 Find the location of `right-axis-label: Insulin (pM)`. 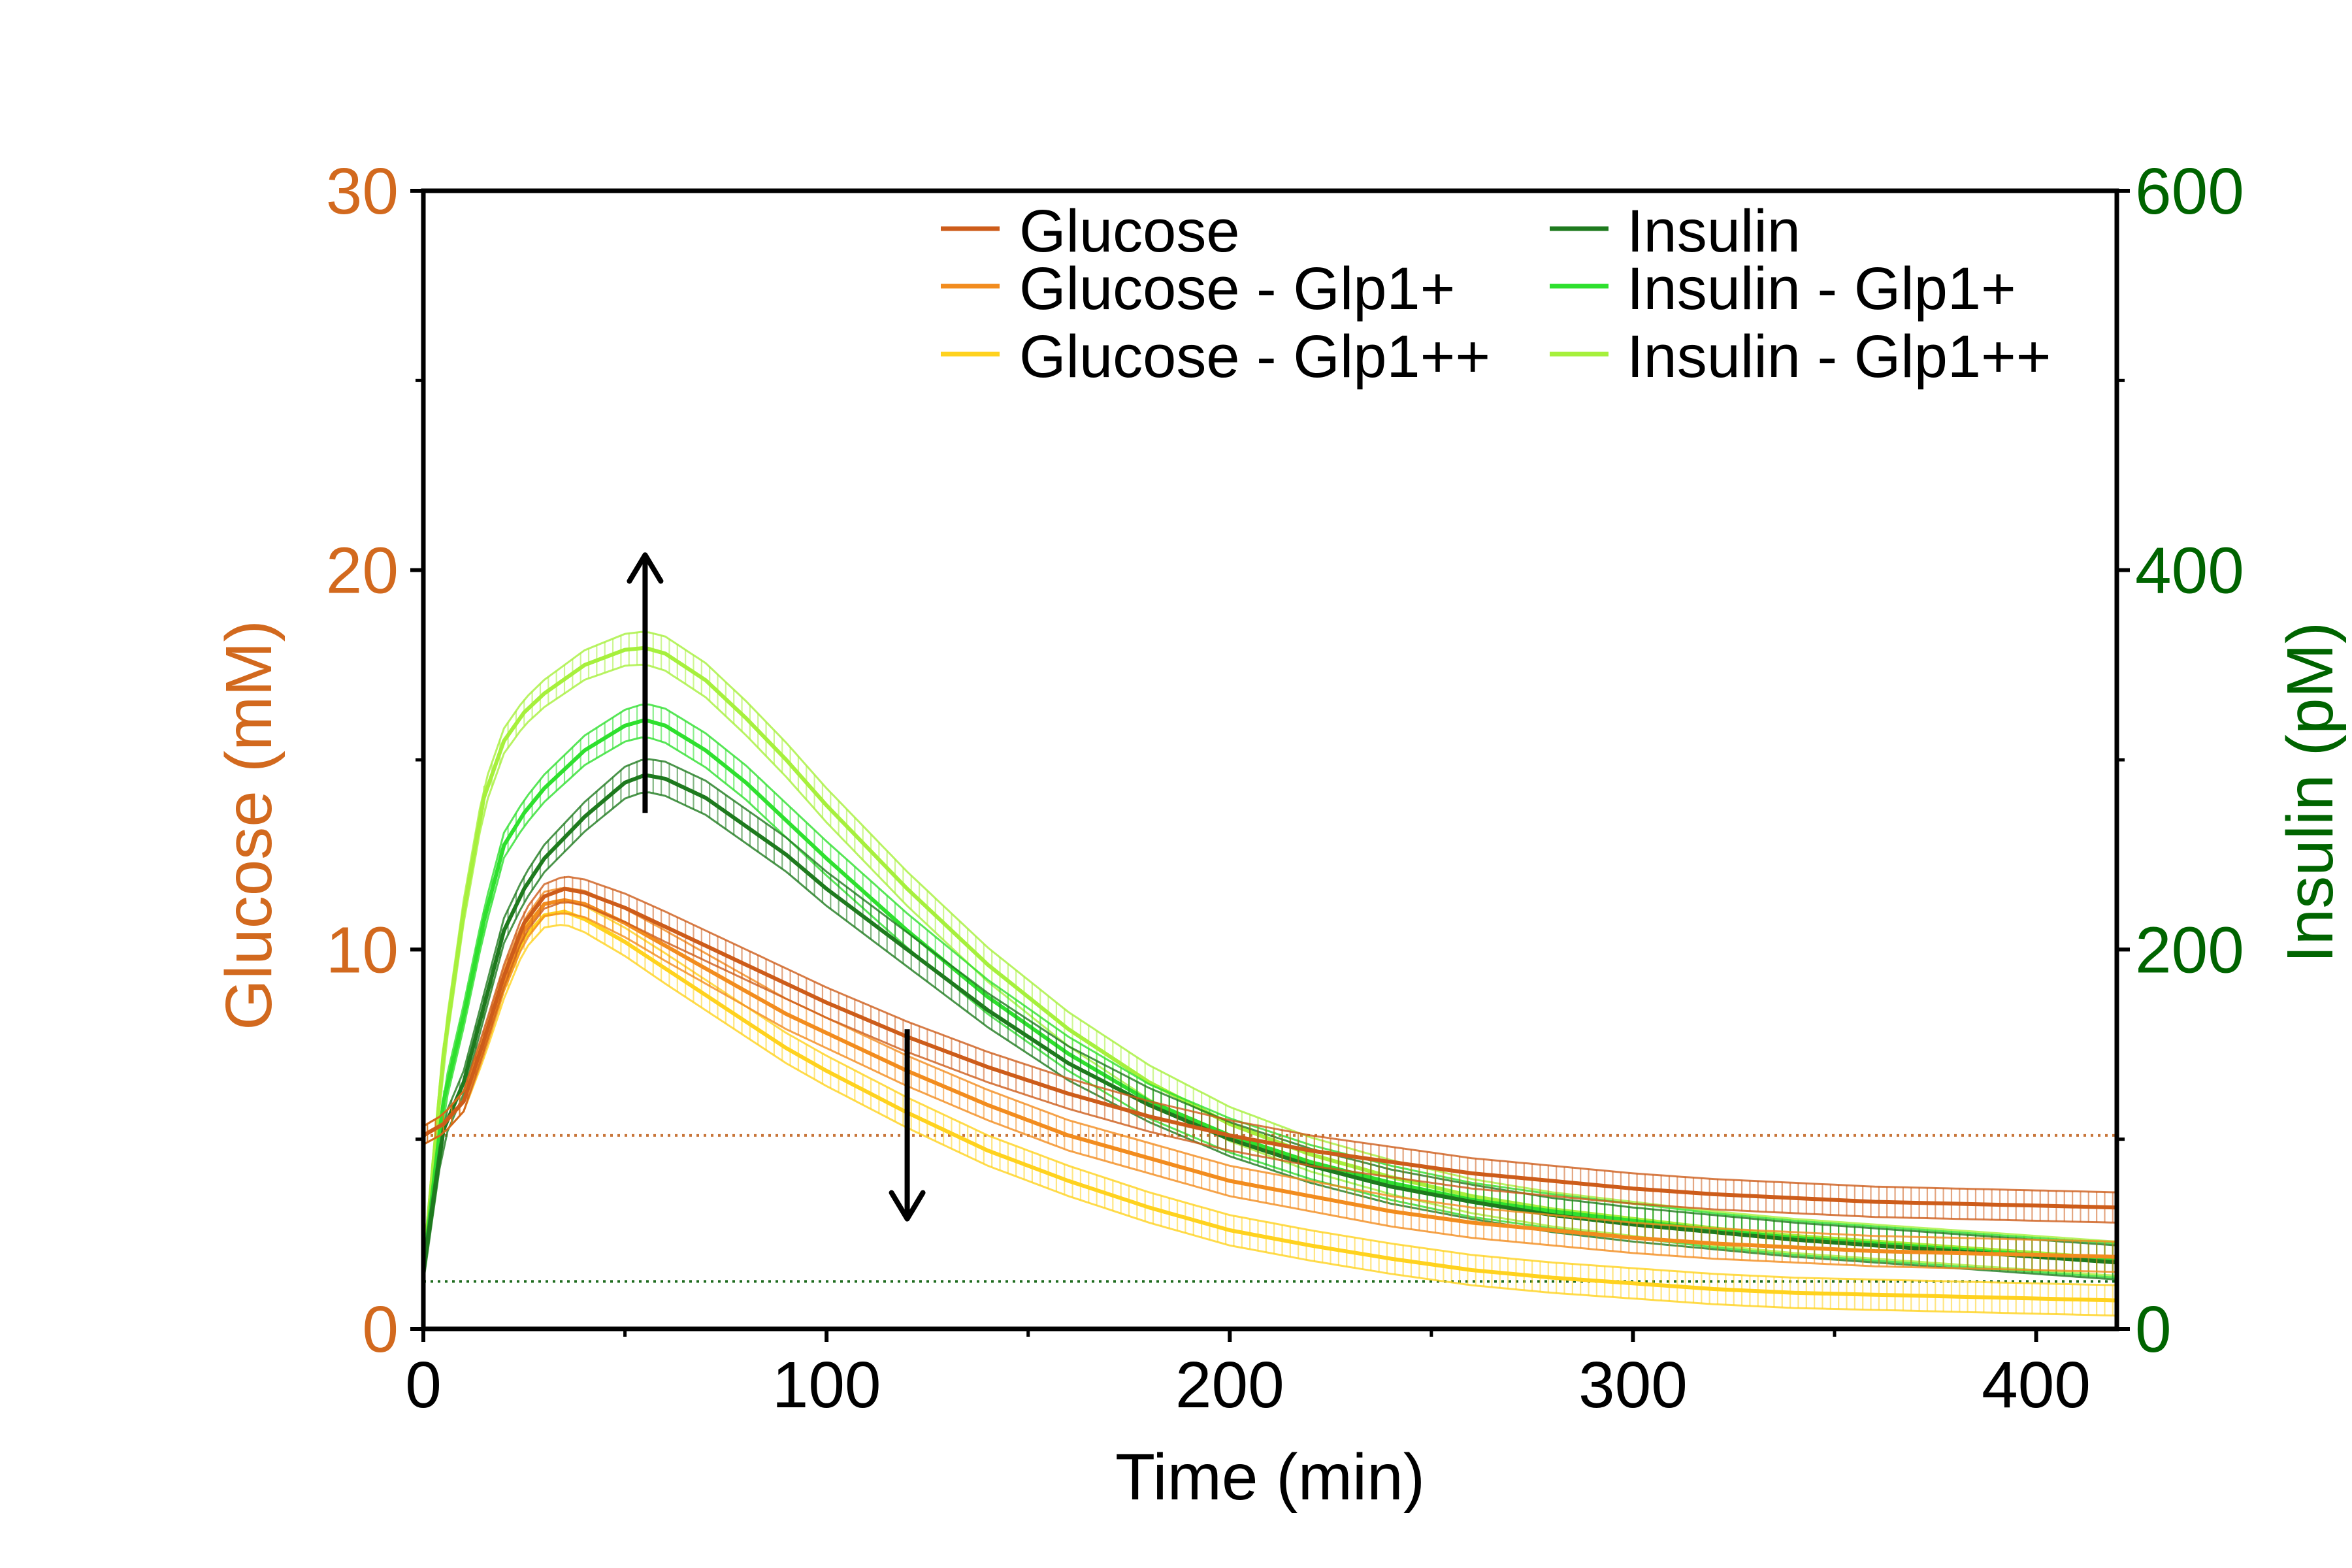

right-axis-label: Insulin (pM) is located at coordinates (2310, 792).